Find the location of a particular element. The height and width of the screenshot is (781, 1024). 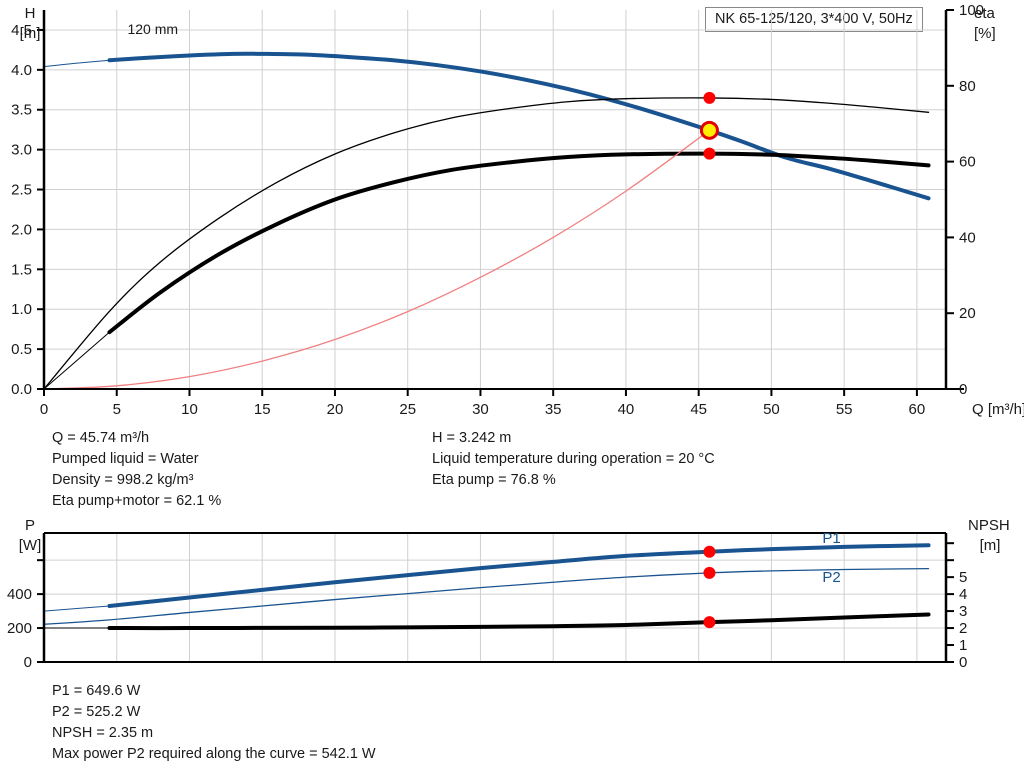

svg-text: NPSH is located at coordinates (989, 525).